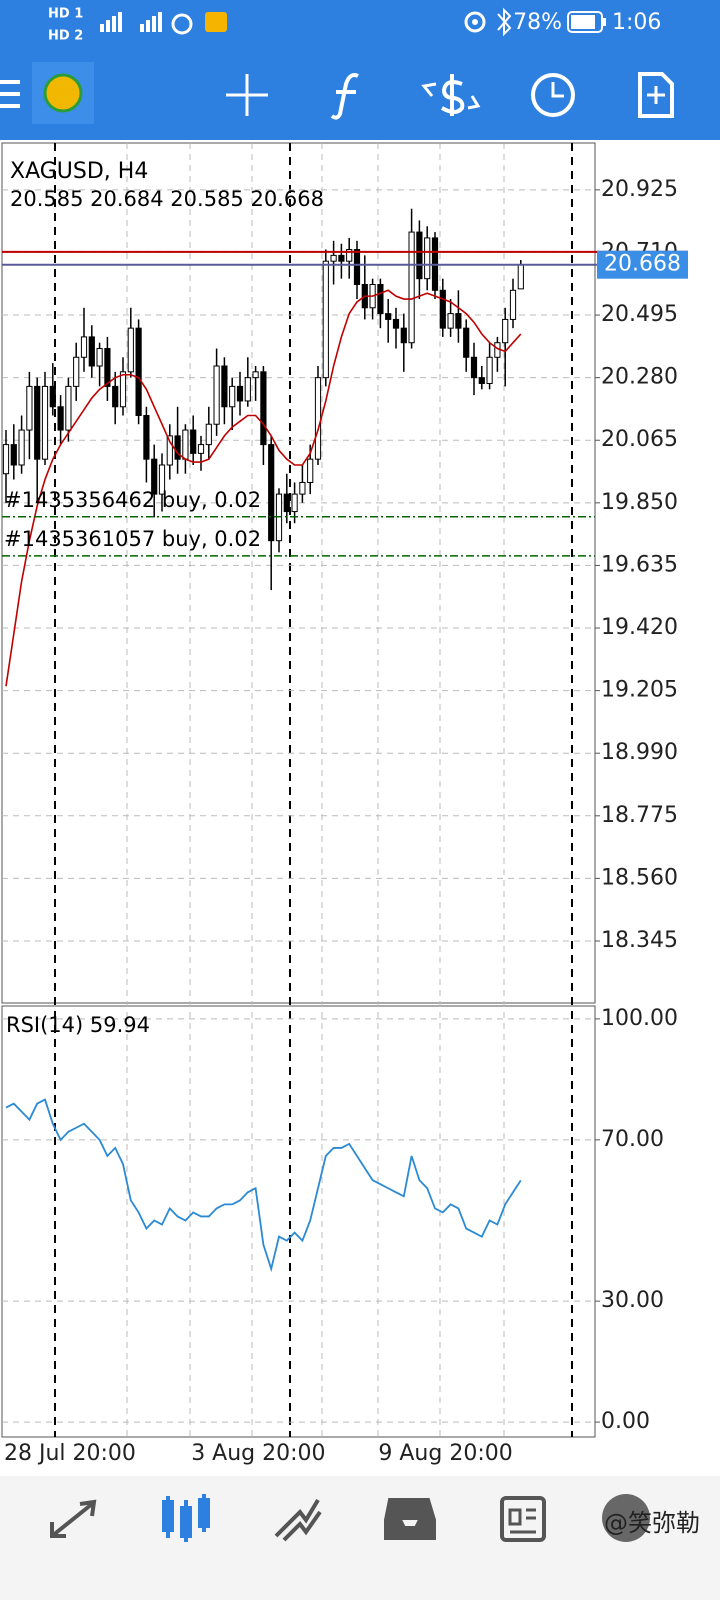  I want to click on news-tab, so click(523, 1519).